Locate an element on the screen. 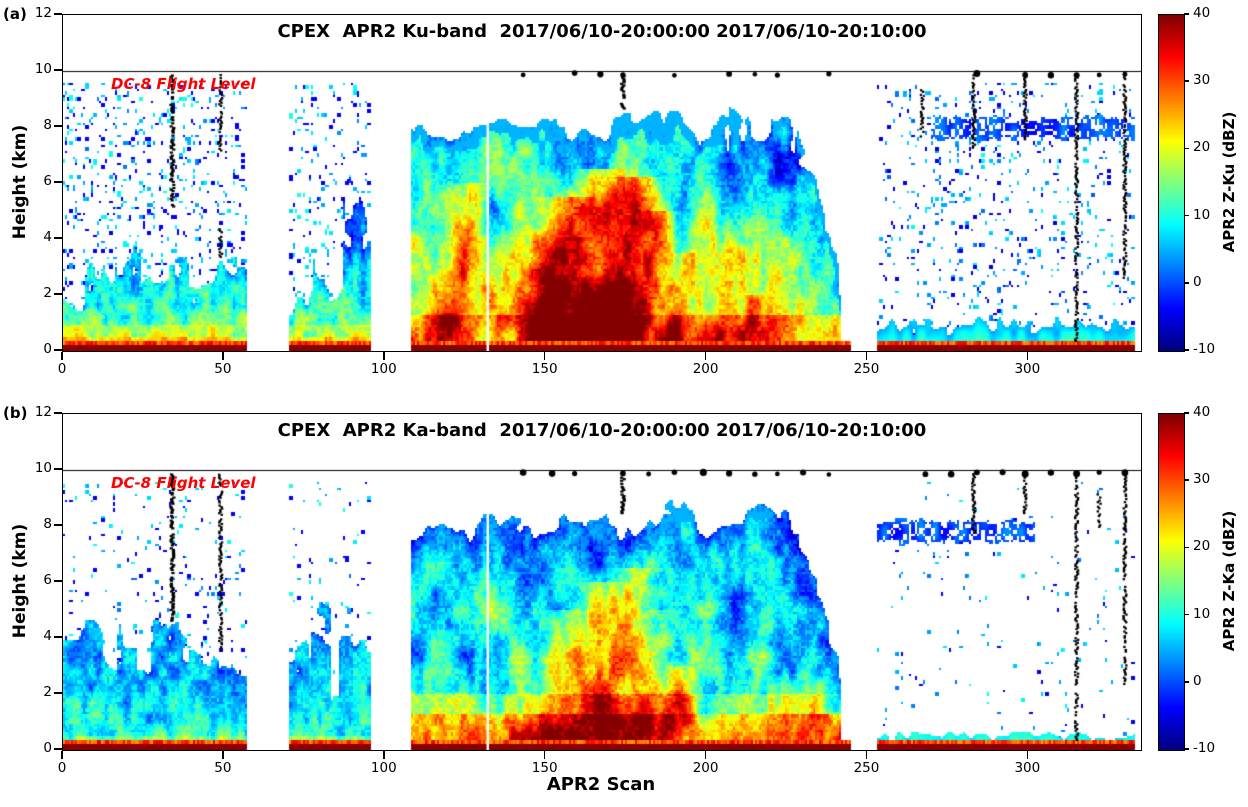  colorbar-label-ka: APR2 Z-Ka (dBZ) is located at coordinates (1229, 581).